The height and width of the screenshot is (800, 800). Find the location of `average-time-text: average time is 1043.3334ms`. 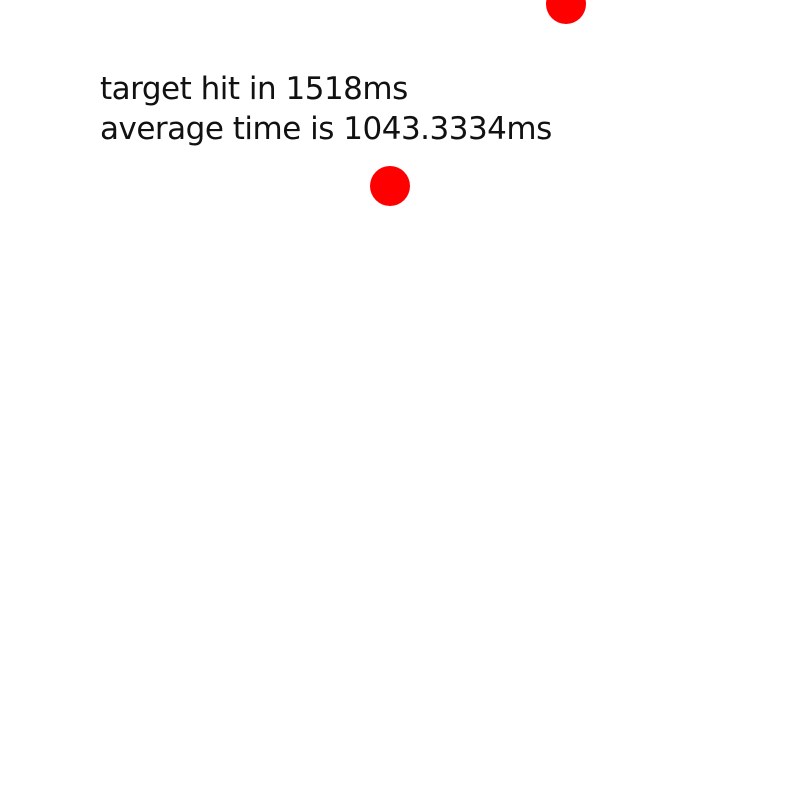

average-time-text: average time is 1043.3334ms is located at coordinates (326, 129).